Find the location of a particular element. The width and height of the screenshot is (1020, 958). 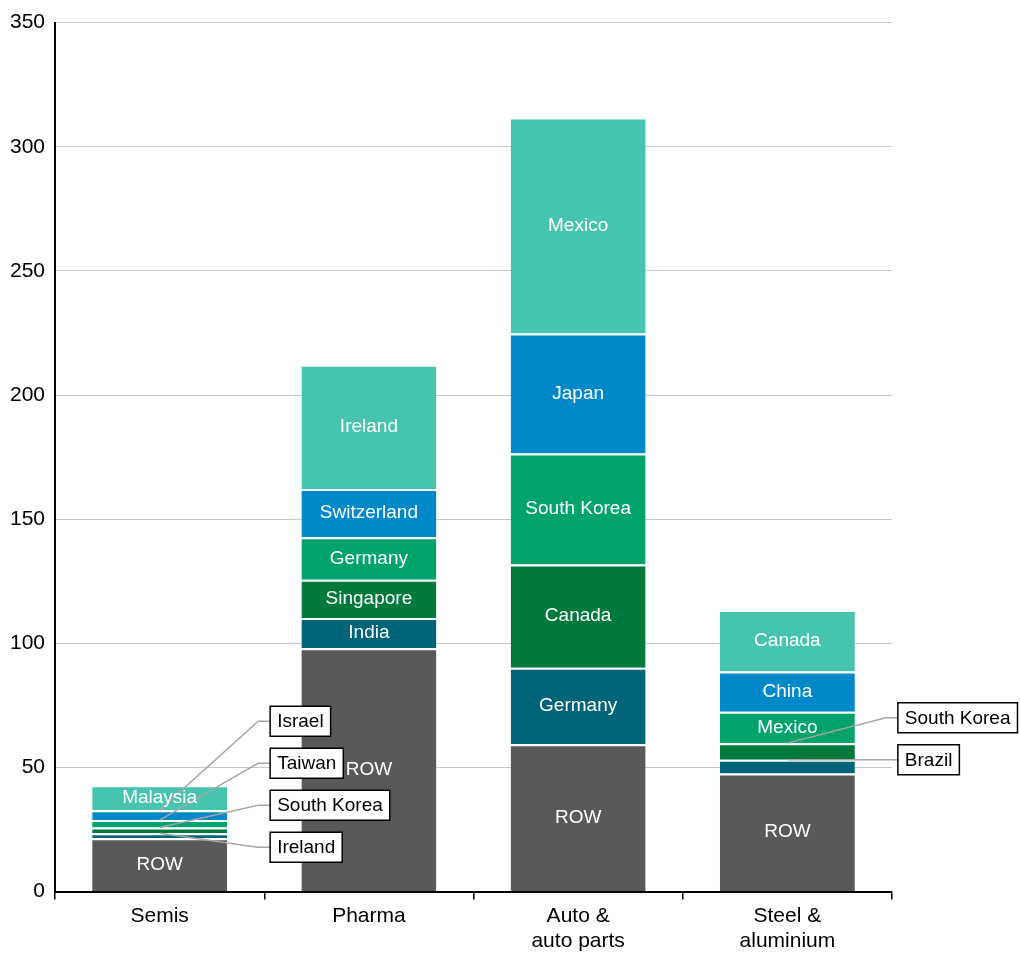

y-tick-label: 300 is located at coordinates (27, 145).